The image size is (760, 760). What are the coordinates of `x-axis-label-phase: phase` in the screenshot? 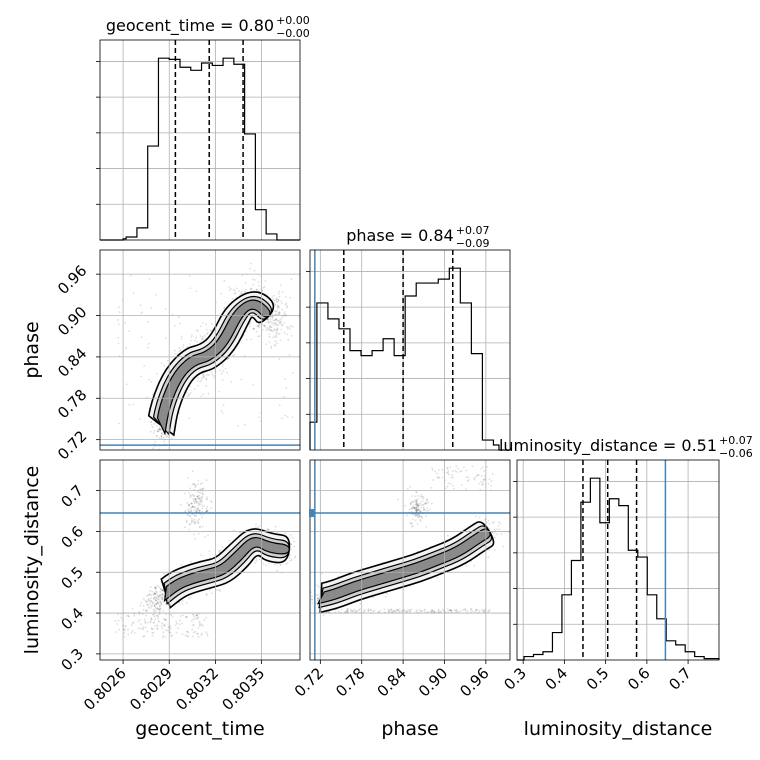 It's located at (409, 729).